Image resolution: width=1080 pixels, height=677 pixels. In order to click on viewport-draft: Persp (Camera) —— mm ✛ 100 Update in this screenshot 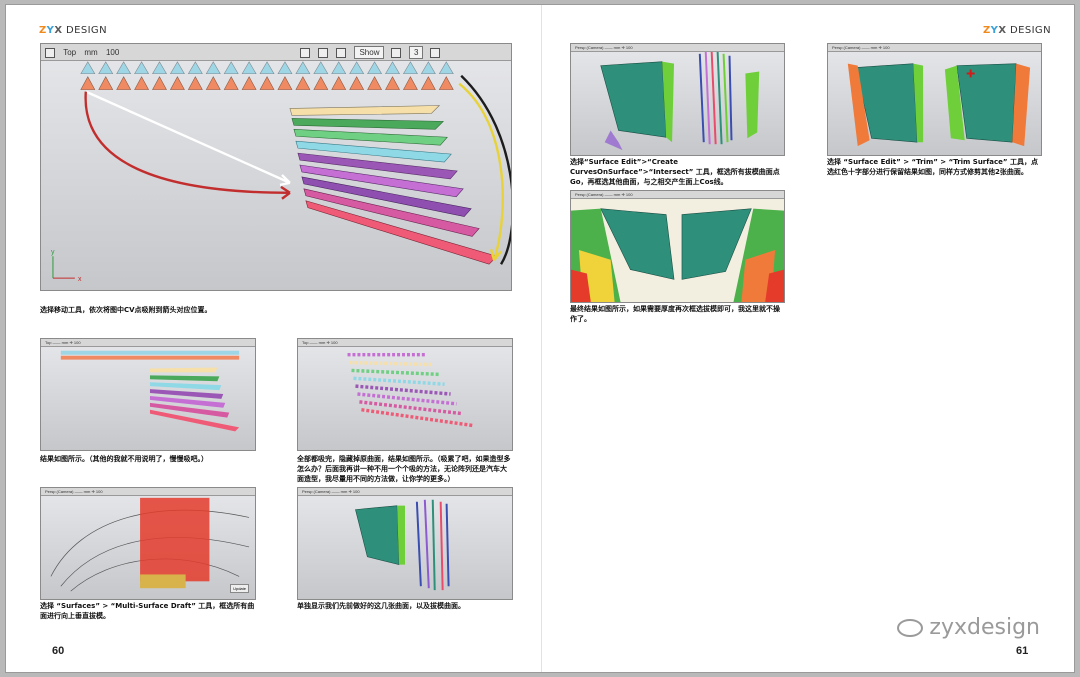, I will do `click(148, 543)`.